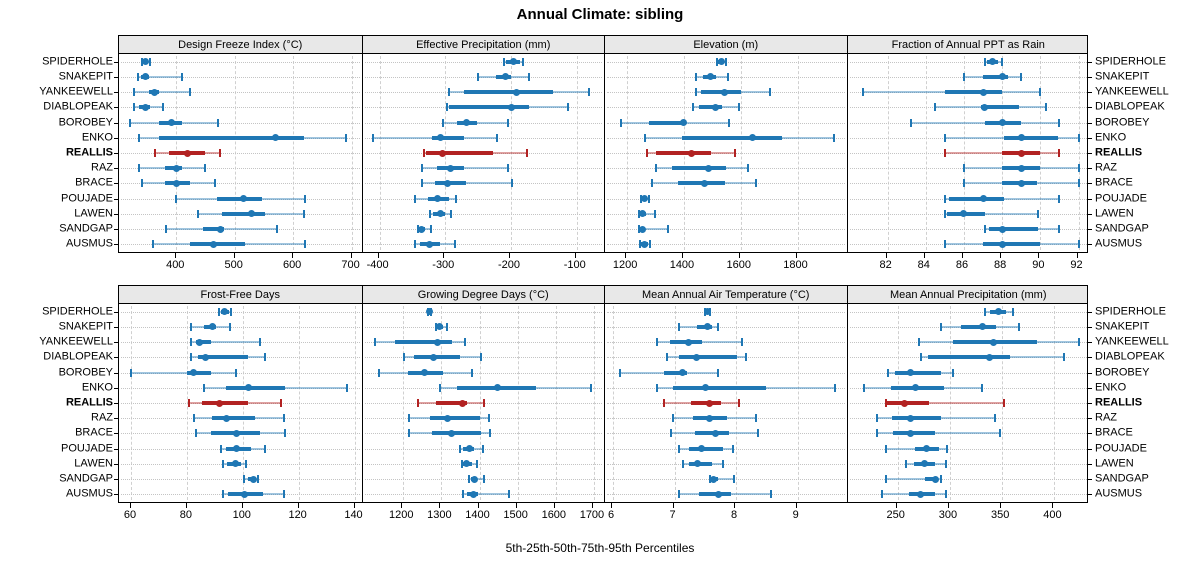 The width and height of the screenshot is (1200, 575). What do you see at coordinates (1122, 326) in the screenshot?
I see `site-label-right: SNAKEPIT` at bounding box center [1122, 326].